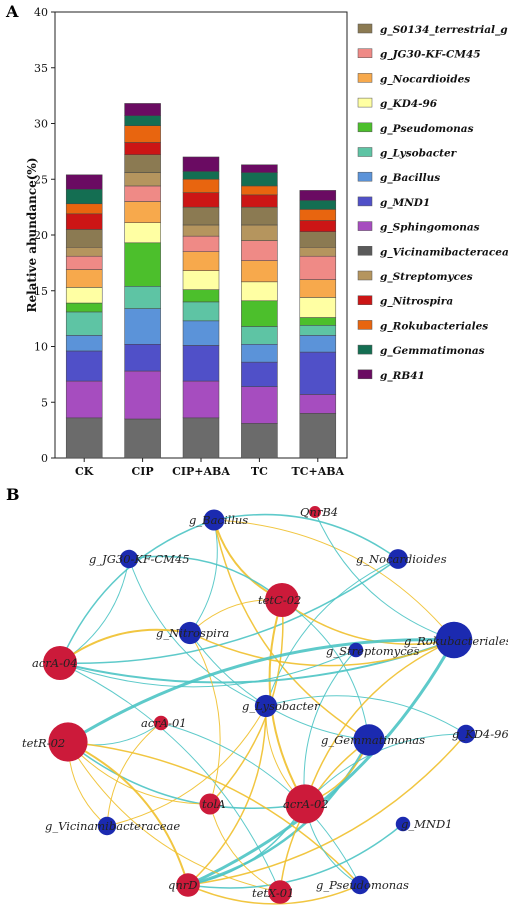  I want to click on node-jg30, so click(129, 559).